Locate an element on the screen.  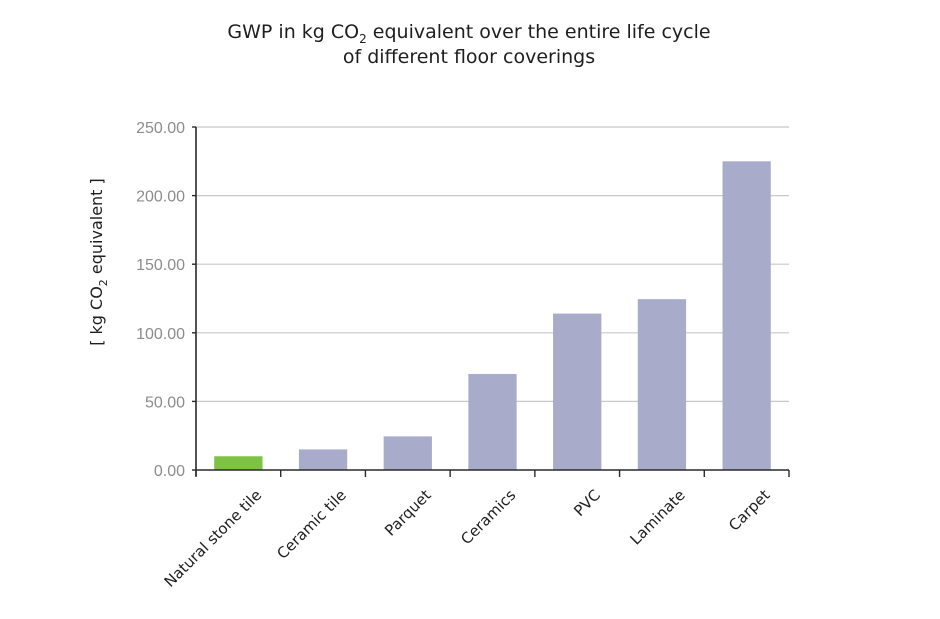
x-tick-label: Carpet is located at coordinates (749, 510).